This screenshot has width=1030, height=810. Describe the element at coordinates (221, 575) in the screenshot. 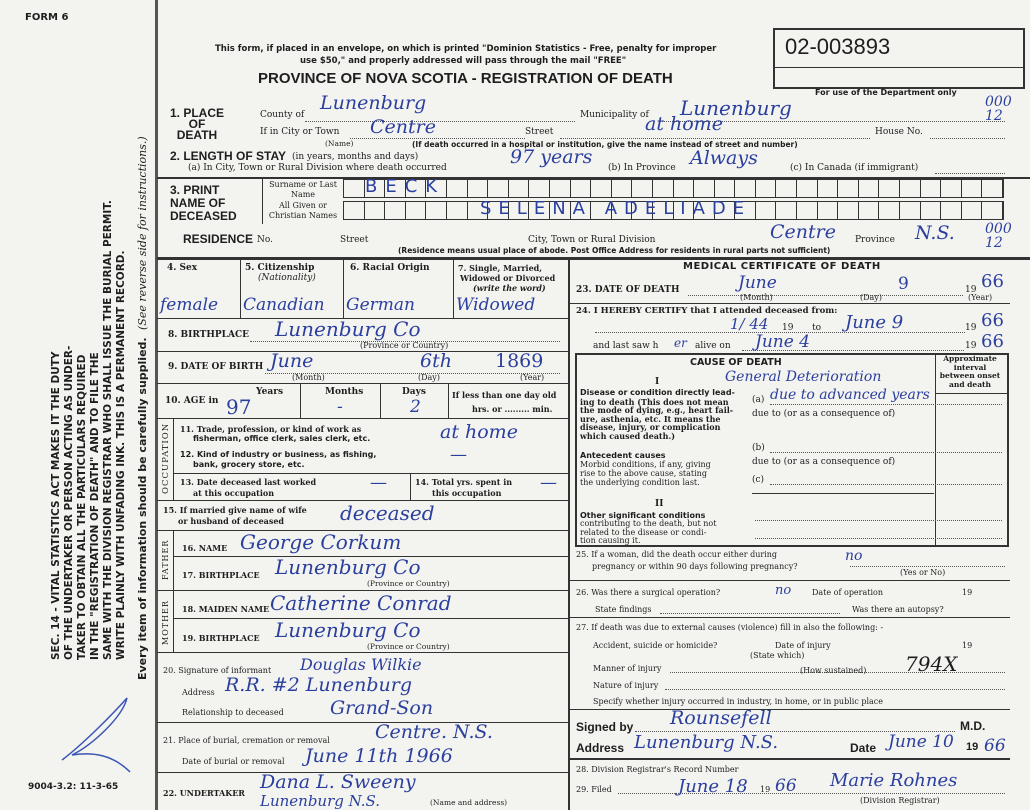

I see `father-birthplace-label: 17. BIRTHPLACE` at that location.